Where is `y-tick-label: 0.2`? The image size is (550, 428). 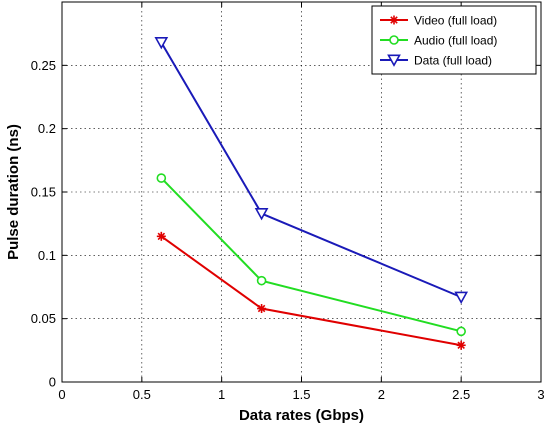 y-tick-label: 0.2 is located at coordinates (47, 128).